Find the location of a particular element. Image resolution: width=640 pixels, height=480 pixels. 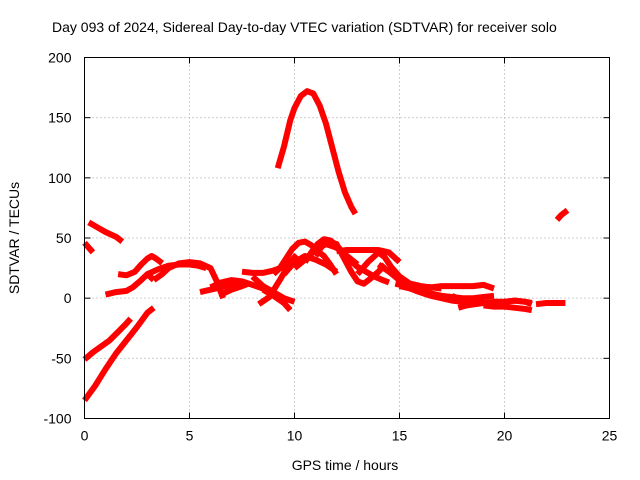

y-tick-label: 150 is located at coordinates (60, 118).